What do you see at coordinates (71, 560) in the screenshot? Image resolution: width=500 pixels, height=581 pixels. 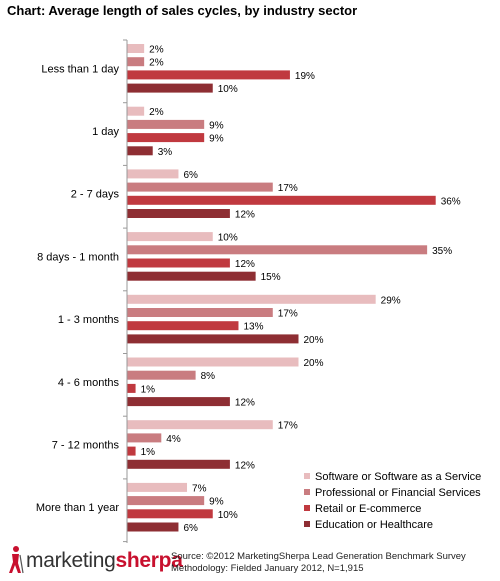 I see `logo-text-marketing: marketing` at bounding box center [71, 560].